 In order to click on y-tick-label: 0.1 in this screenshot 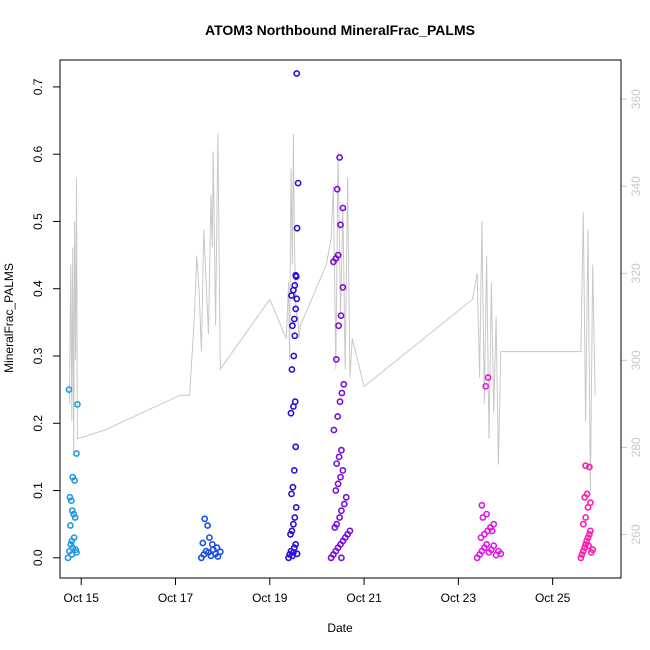, I will do `click(38, 490)`.